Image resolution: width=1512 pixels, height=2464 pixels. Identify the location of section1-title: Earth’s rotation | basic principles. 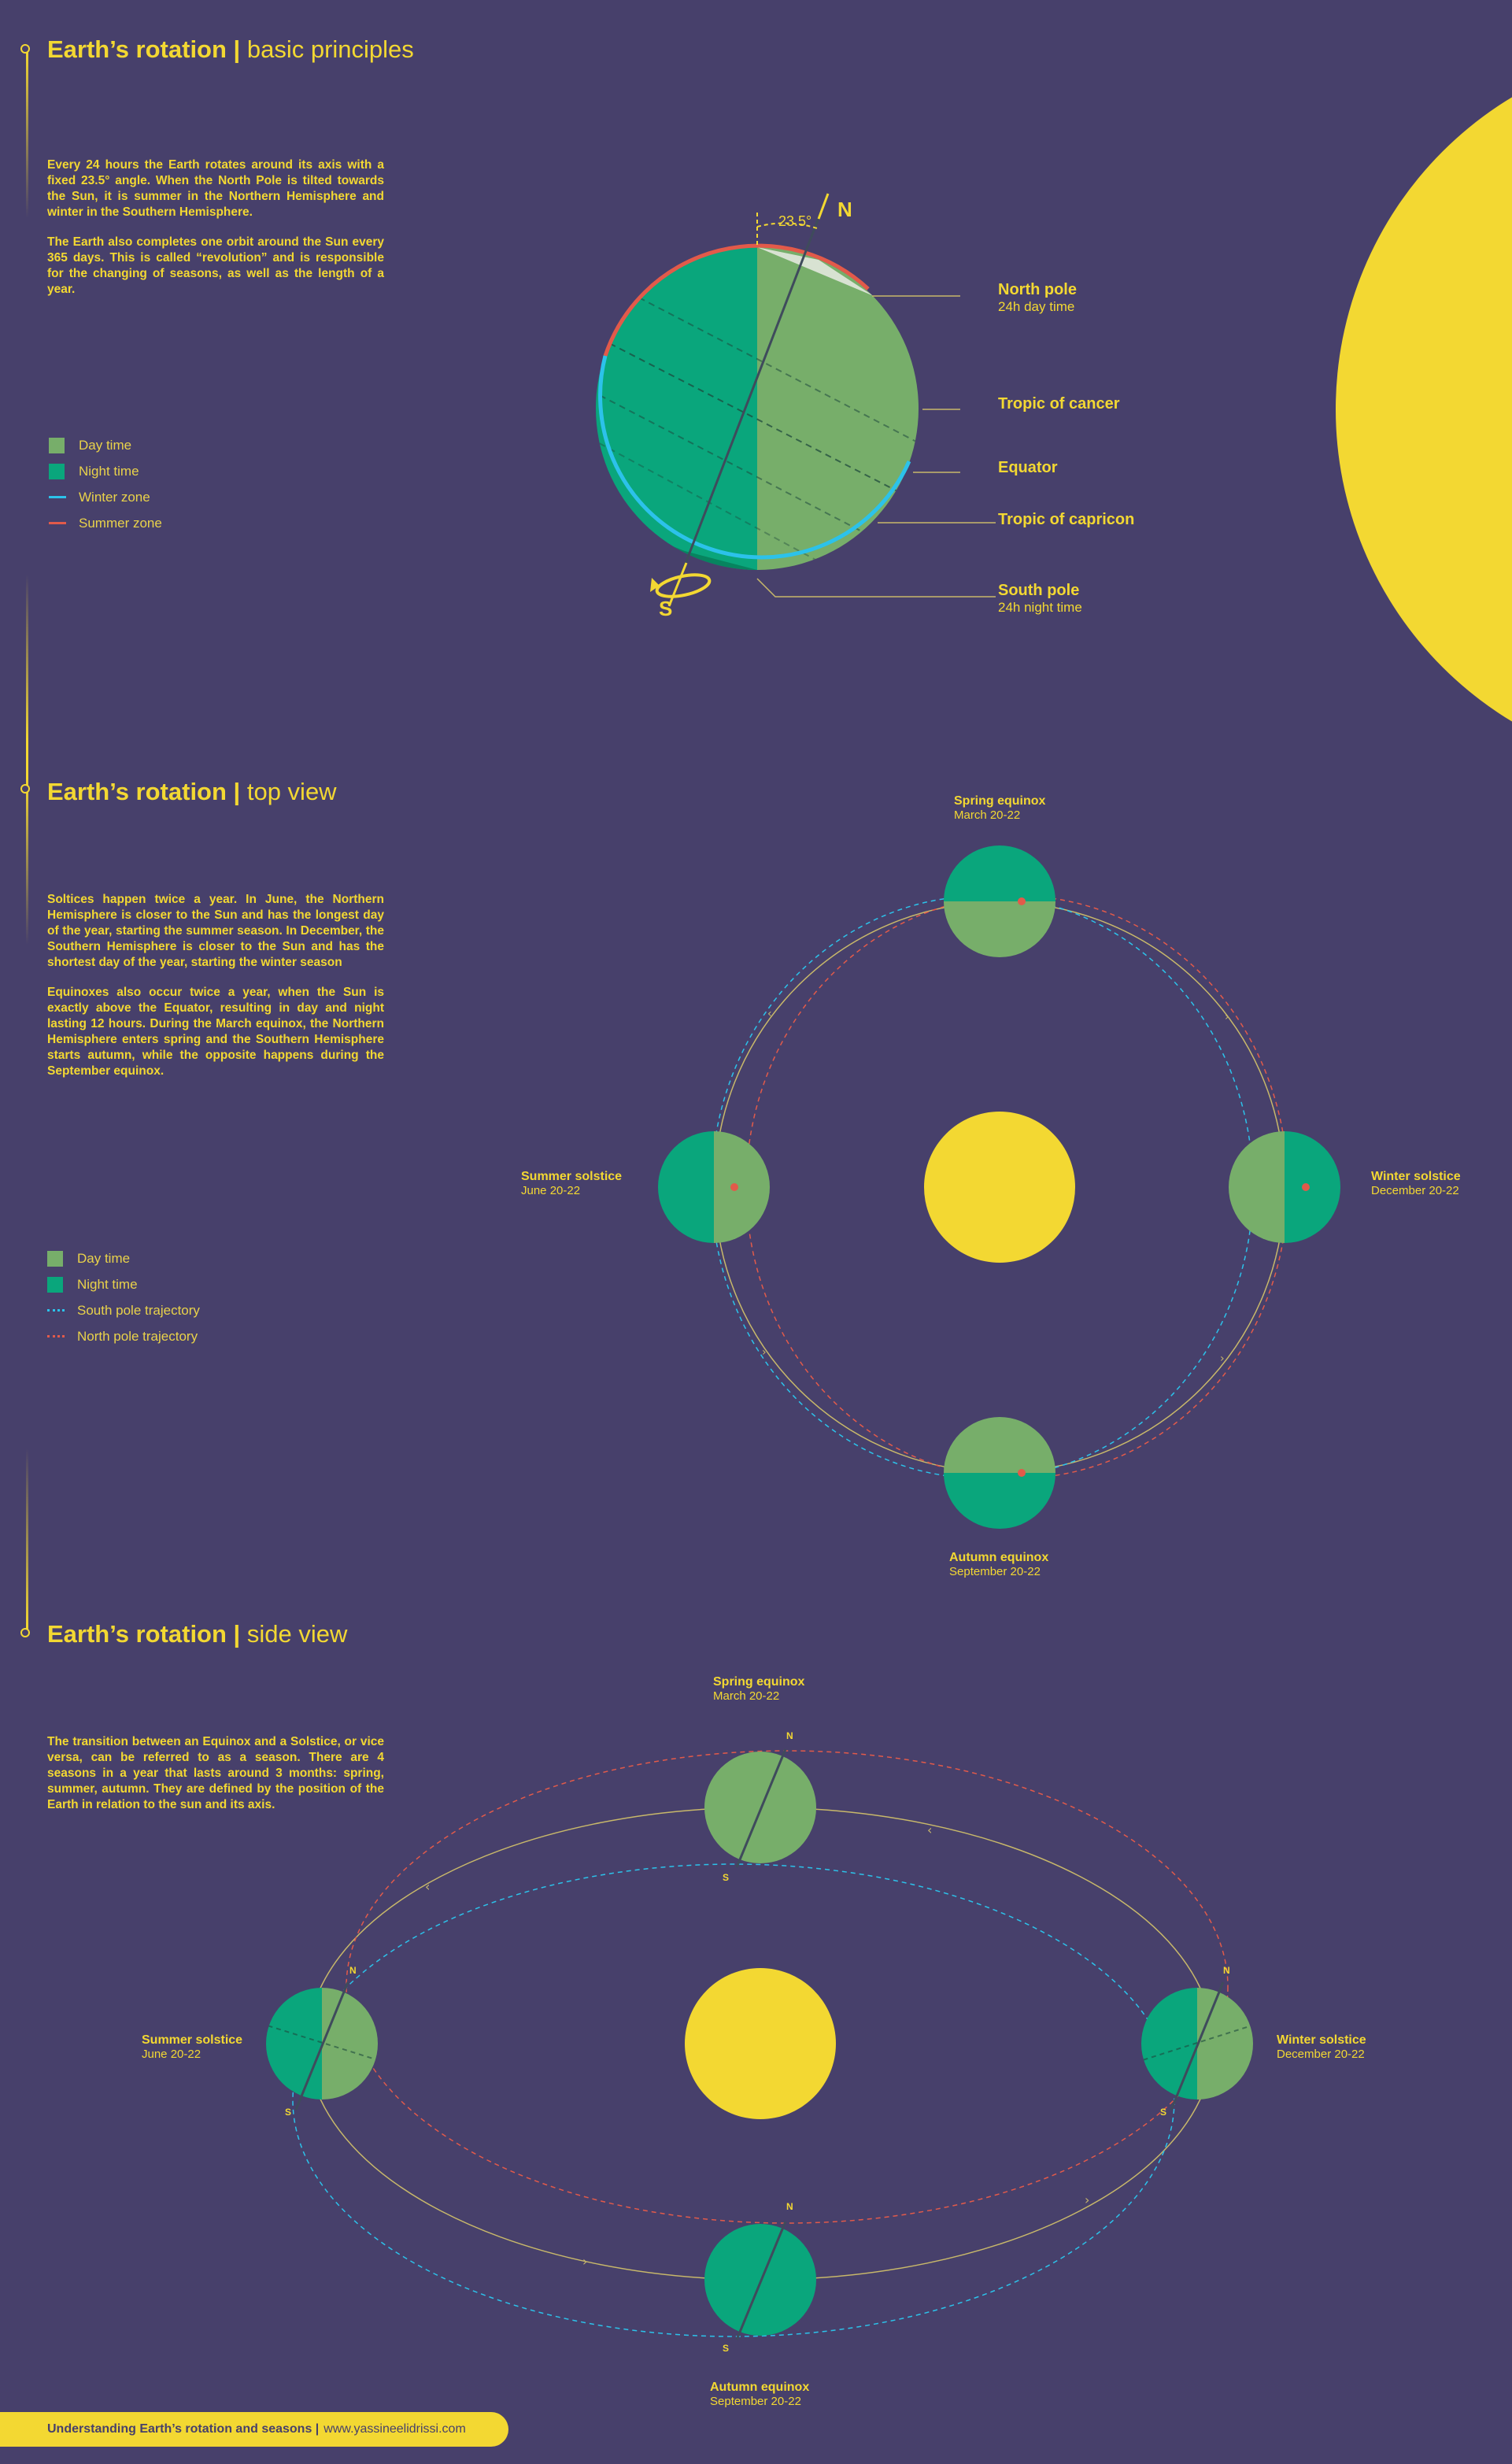
(230, 50).